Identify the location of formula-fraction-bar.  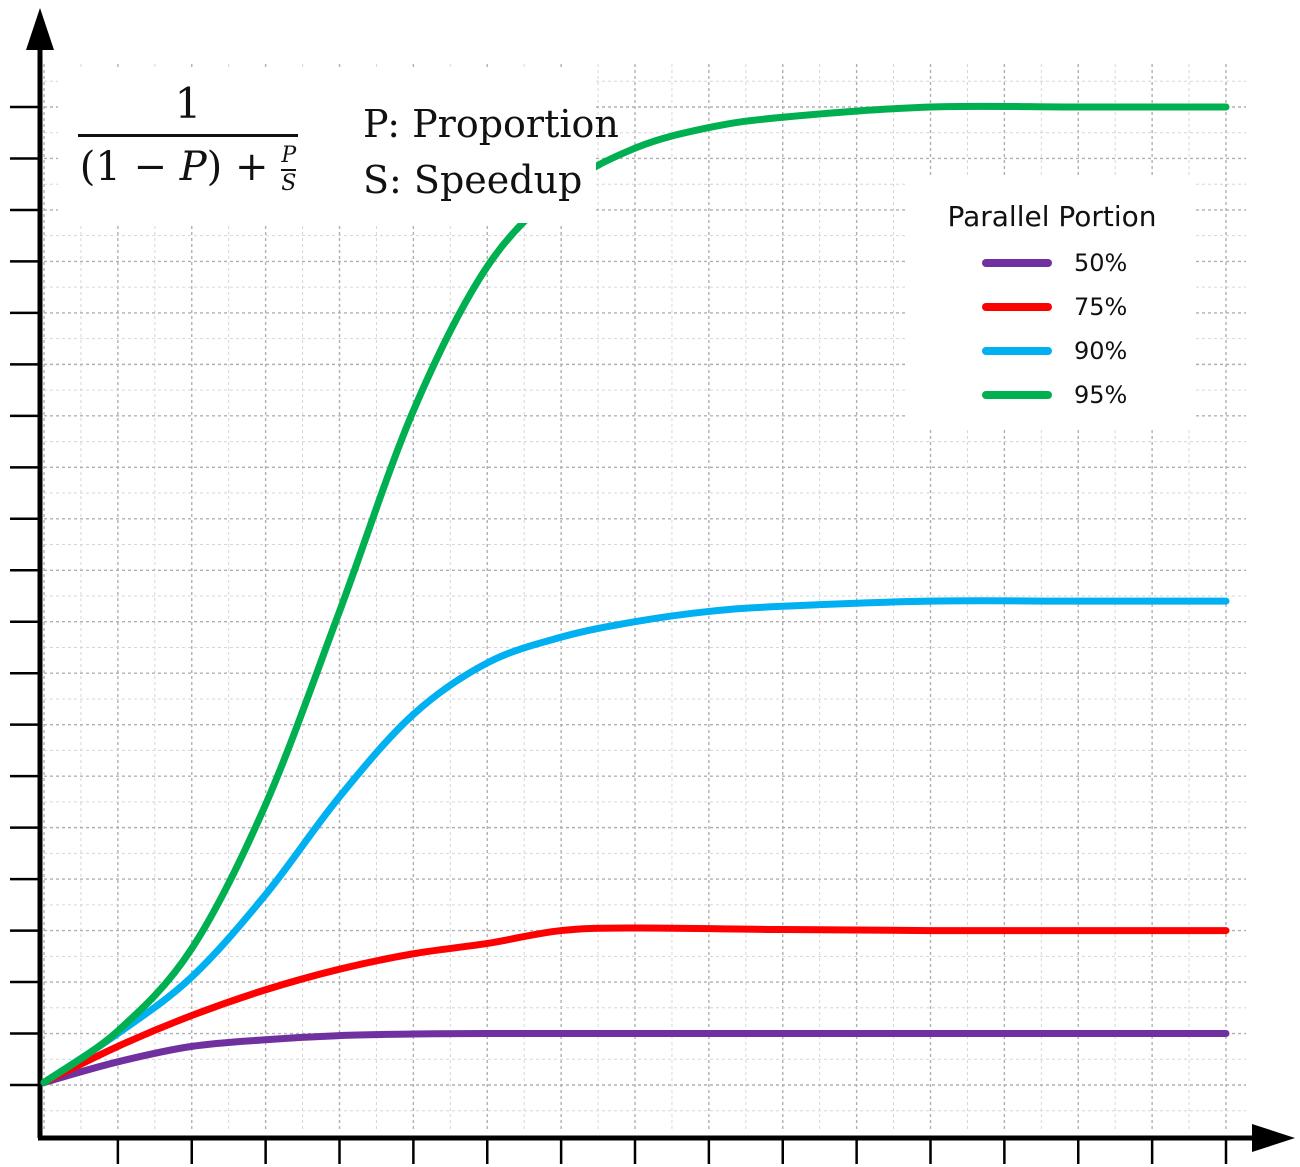
(188, 135).